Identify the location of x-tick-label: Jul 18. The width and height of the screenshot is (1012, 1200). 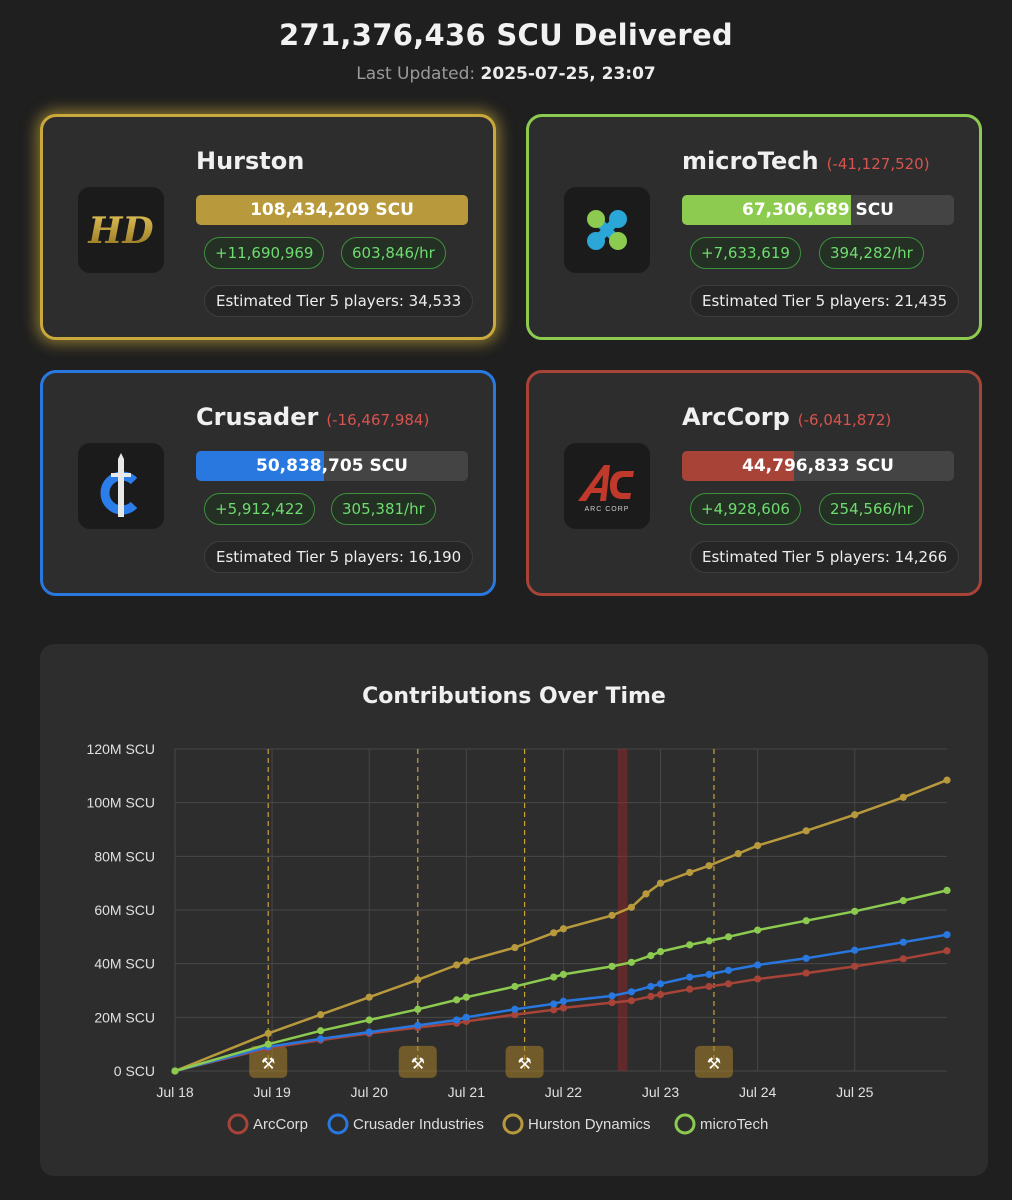
(175, 1092).